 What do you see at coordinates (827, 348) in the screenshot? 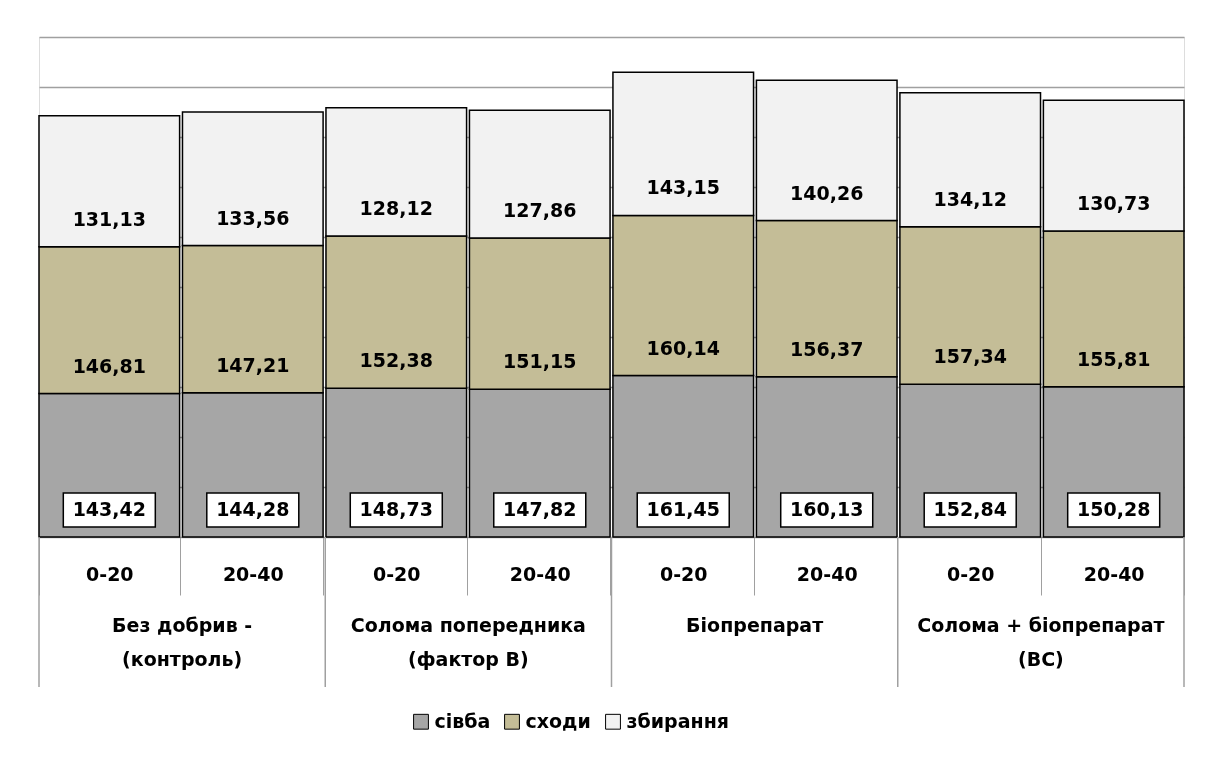
I see `data-label: 156,37` at bounding box center [827, 348].